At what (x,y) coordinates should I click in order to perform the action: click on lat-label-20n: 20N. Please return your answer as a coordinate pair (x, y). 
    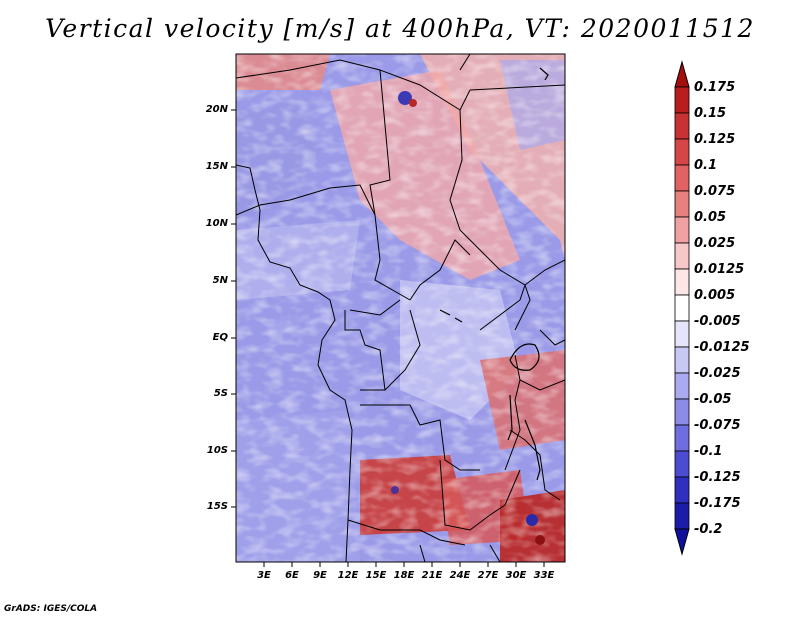
    Looking at the image, I should click on (216, 109).